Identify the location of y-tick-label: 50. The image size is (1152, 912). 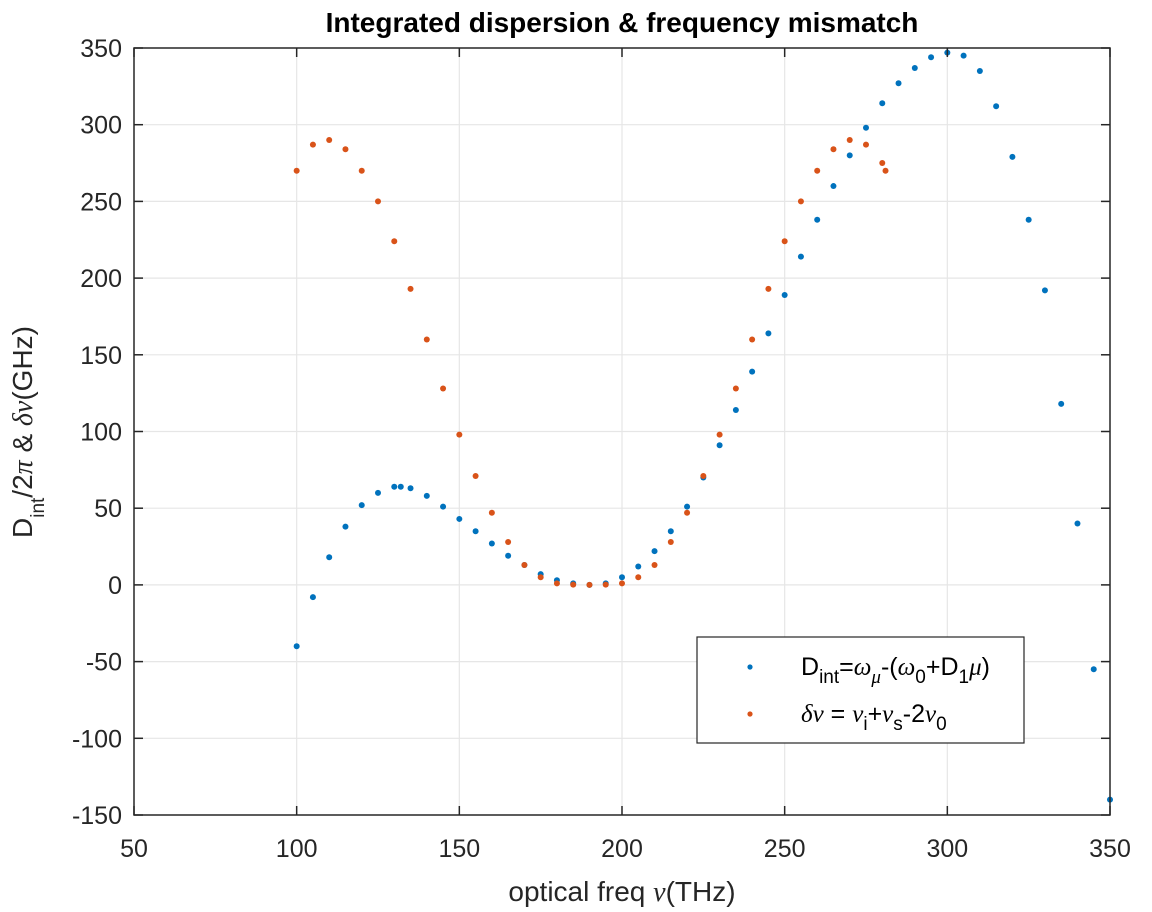
(108, 509).